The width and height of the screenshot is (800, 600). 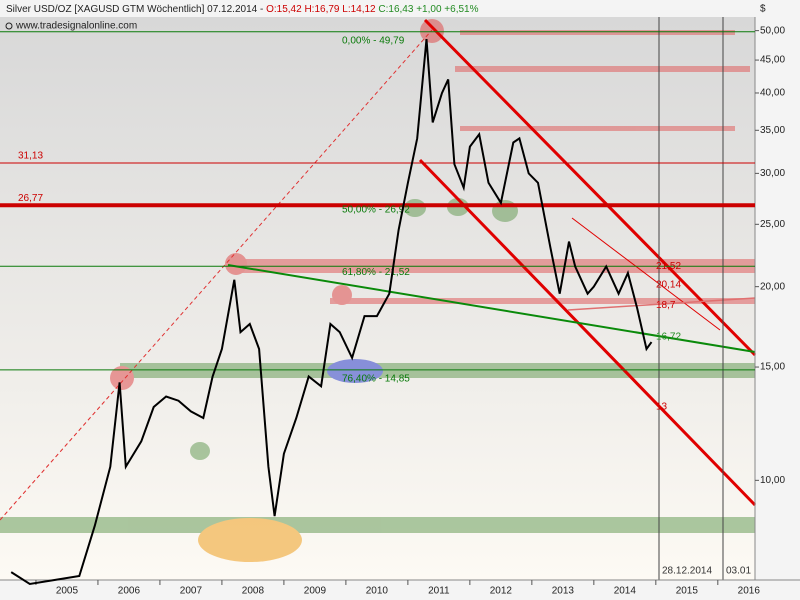 What do you see at coordinates (772, 130) in the screenshot?
I see `y-tick-label: 35,00` at bounding box center [772, 130].